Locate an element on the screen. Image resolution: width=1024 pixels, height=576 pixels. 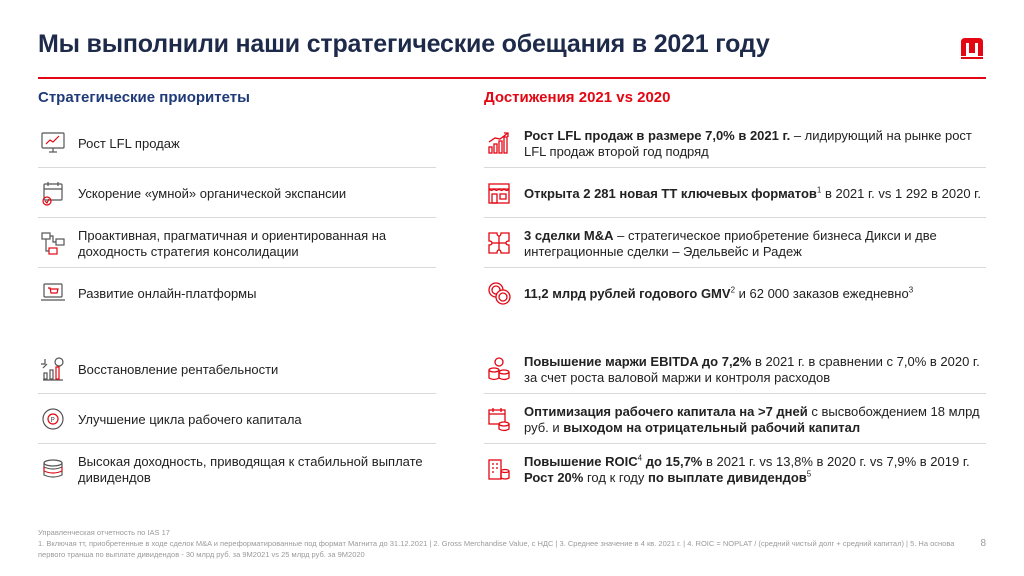
priority-label: Развитие онлайн-платформы is located at coordinates (167, 293).